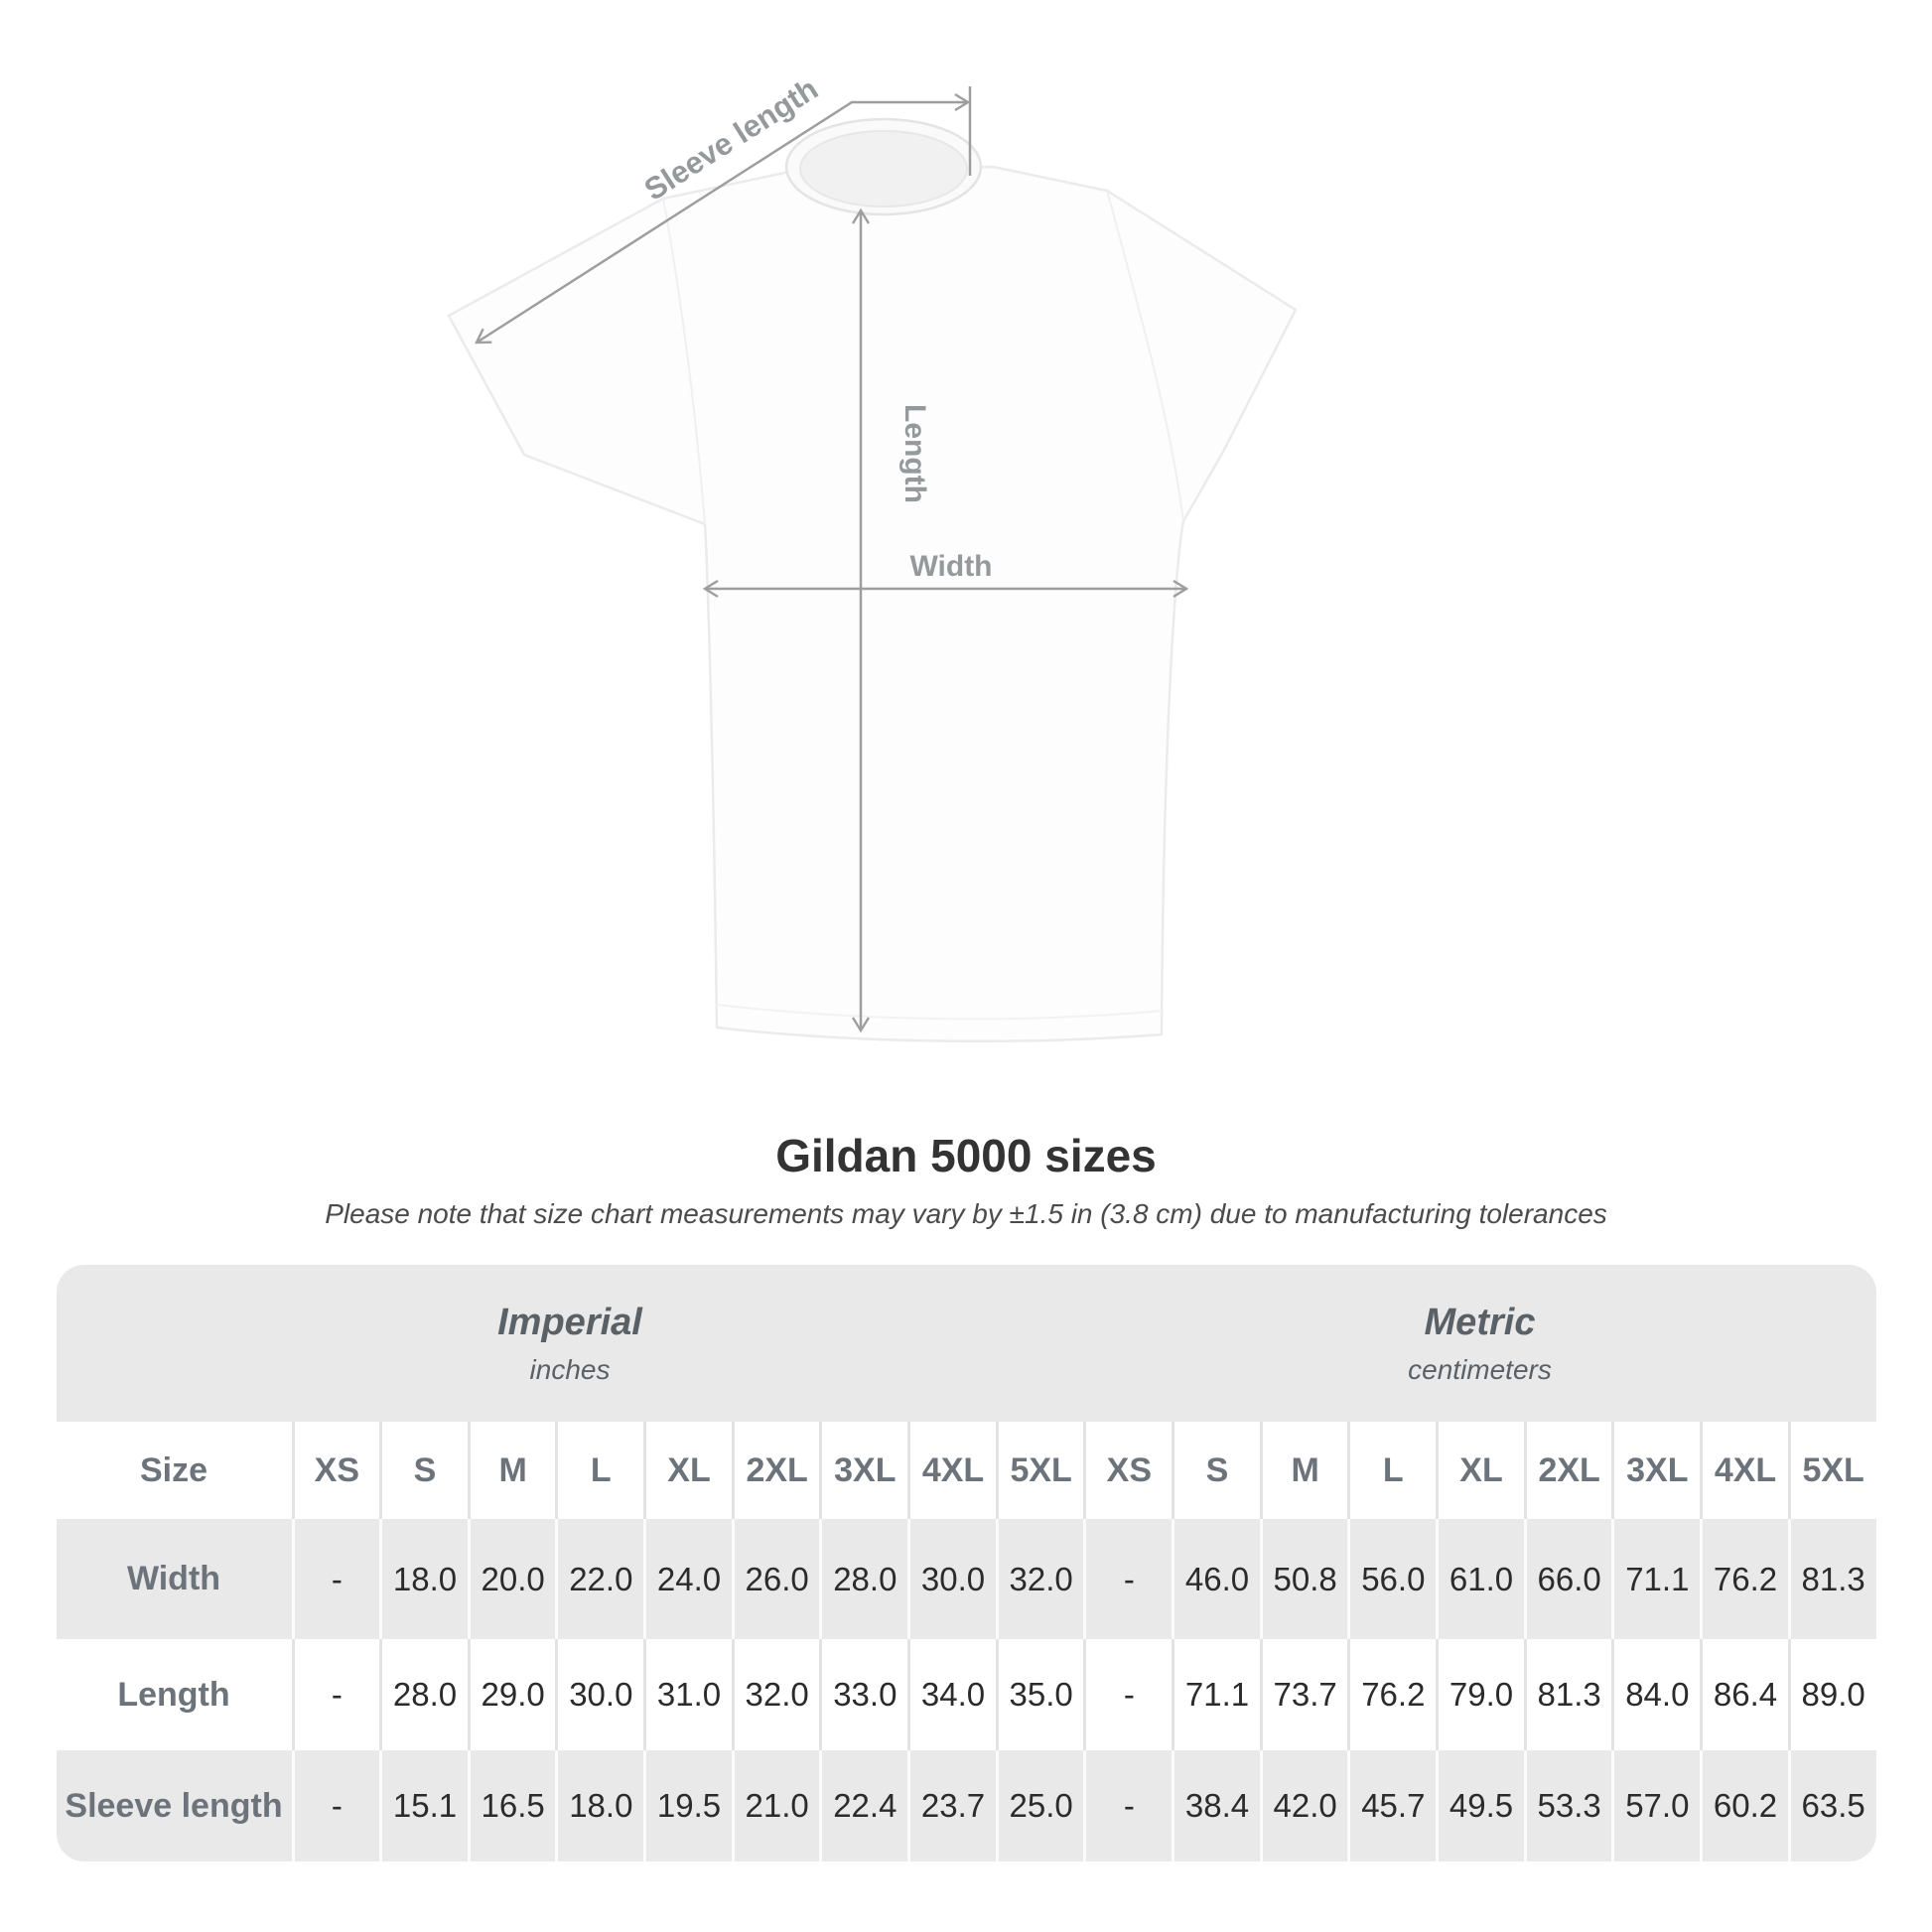 Image resolution: width=1932 pixels, height=1932 pixels. I want to click on value-cell: 21.0, so click(776, 1806).